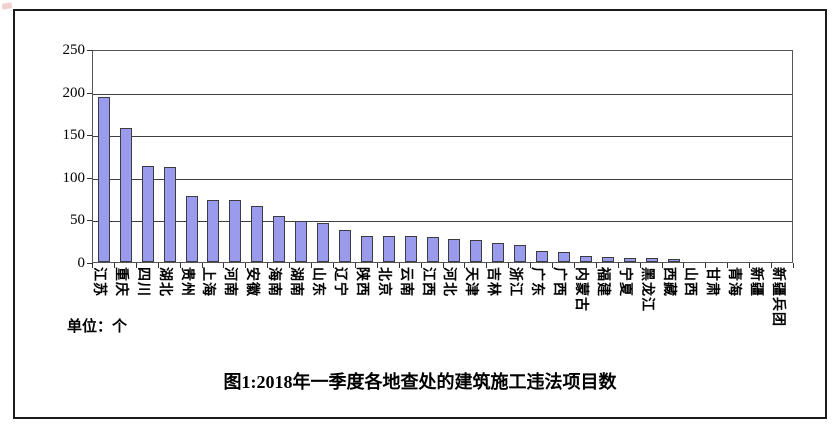 The image size is (840, 432). Describe the element at coordinates (74, 50) in the screenshot. I see `y-axis-label: 250` at that location.